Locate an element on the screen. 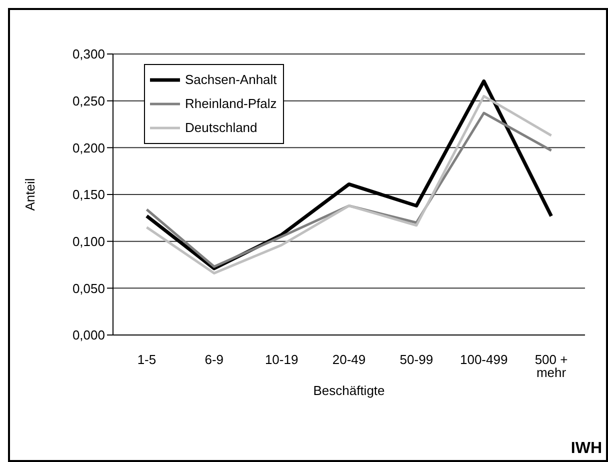 This screenshot has width=608, height=462. y-tick-label: 0,050 is located at coordinates (88, 288).